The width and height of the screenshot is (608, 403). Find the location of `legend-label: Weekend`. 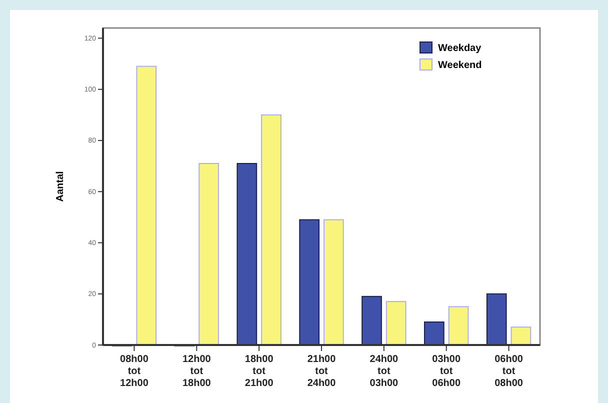

legend-label: Weekend is located at coordinates (460, 65).